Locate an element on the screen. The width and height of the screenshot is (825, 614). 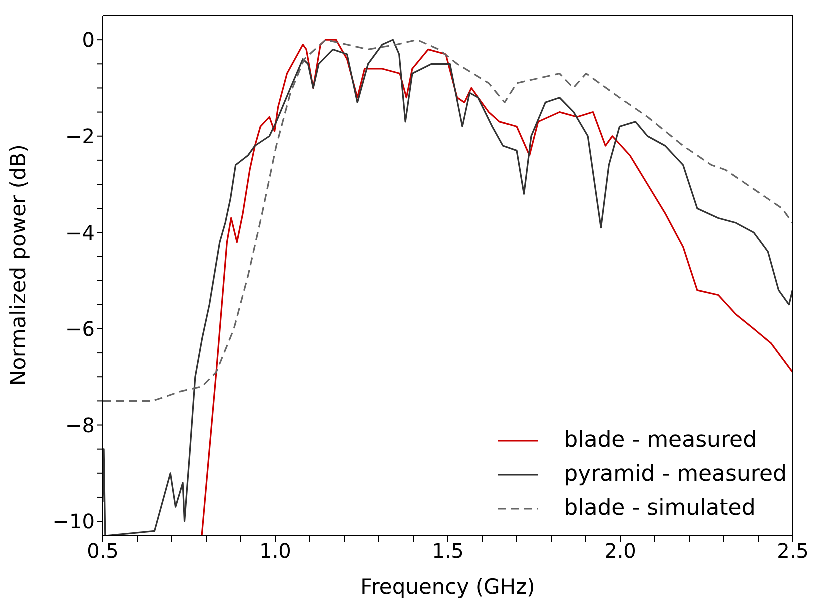
legend-label: blade - simulated is located at coordinates (660, 509).